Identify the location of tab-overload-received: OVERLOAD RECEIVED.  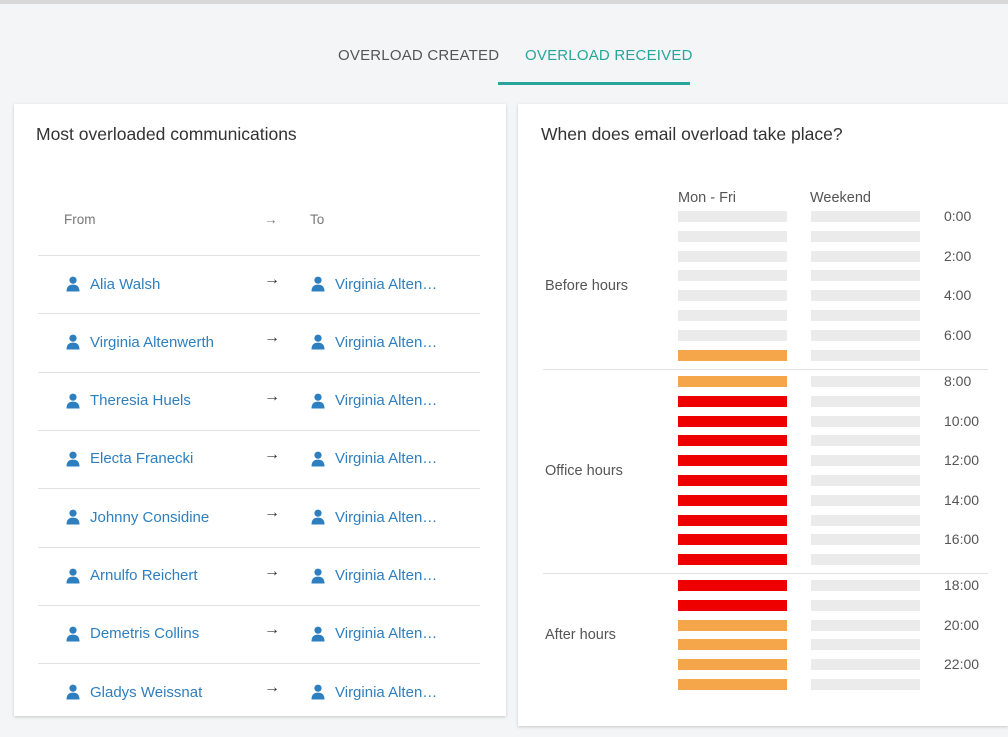
(609, 55).